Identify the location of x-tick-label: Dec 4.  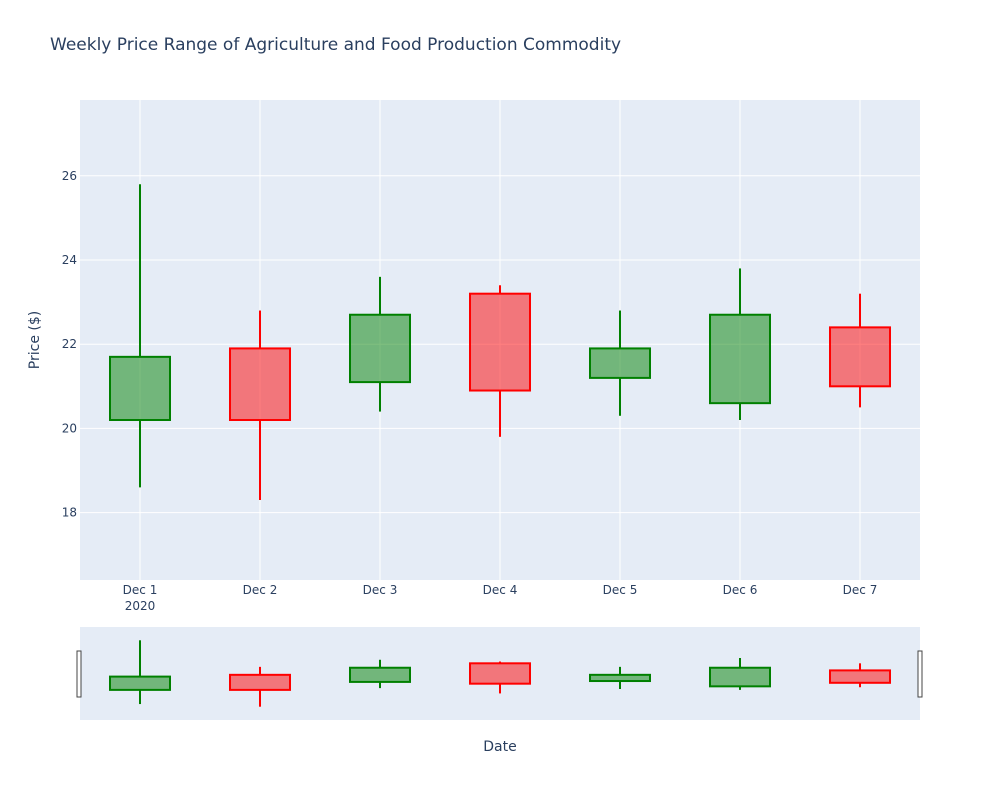
(500, 590).